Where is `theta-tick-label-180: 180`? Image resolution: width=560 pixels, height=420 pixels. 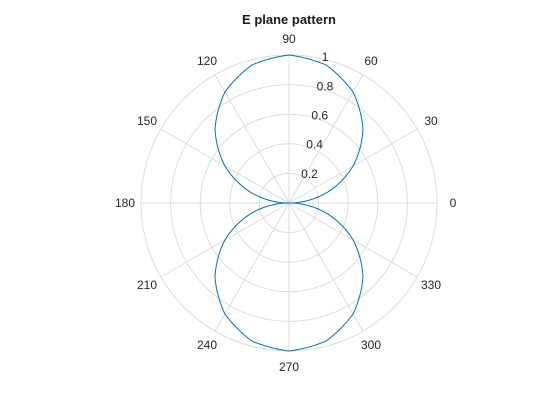 theta-tick-label-180: 180 is located at coordinates (125, 203).